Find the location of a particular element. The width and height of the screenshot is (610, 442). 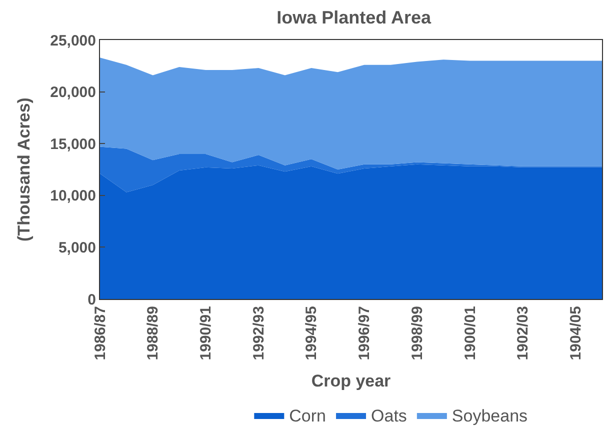

y-tick-label: 15,000 is located at coordinates (73, 144).